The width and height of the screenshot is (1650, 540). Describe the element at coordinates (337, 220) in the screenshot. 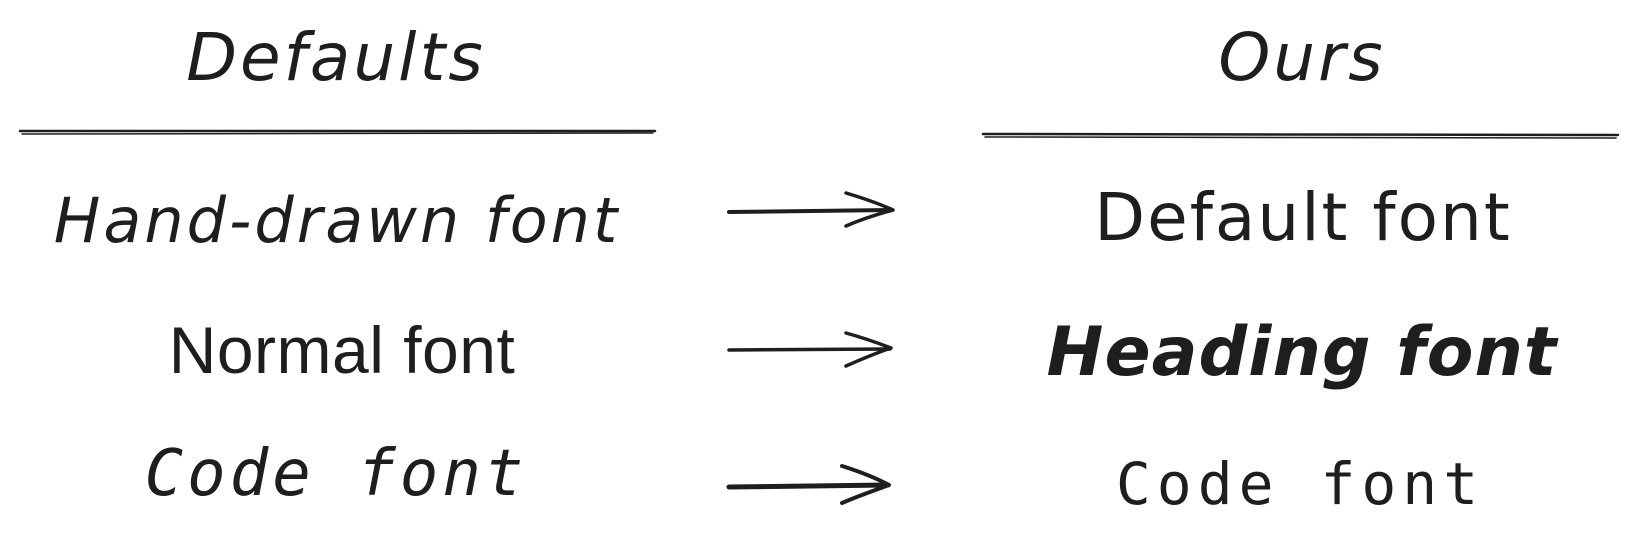

I see `row-1-left-label: Hand-drawn font` at that location.